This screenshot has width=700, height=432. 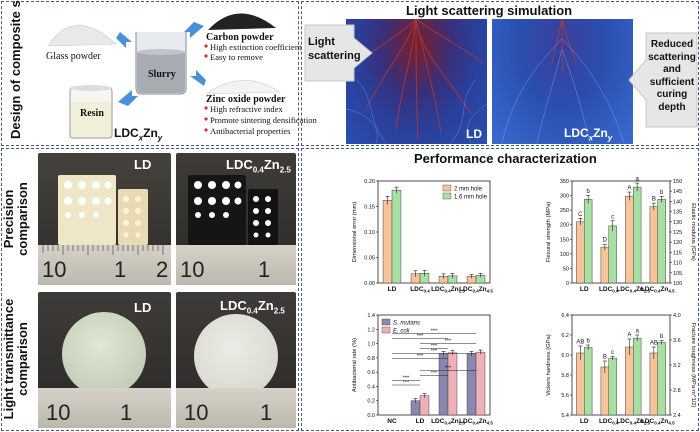 What do you see at coordinates (565, 376) in the screenshot?
I see `chart-3-ytick-label: 5.8` at bounding box center [565, 376].